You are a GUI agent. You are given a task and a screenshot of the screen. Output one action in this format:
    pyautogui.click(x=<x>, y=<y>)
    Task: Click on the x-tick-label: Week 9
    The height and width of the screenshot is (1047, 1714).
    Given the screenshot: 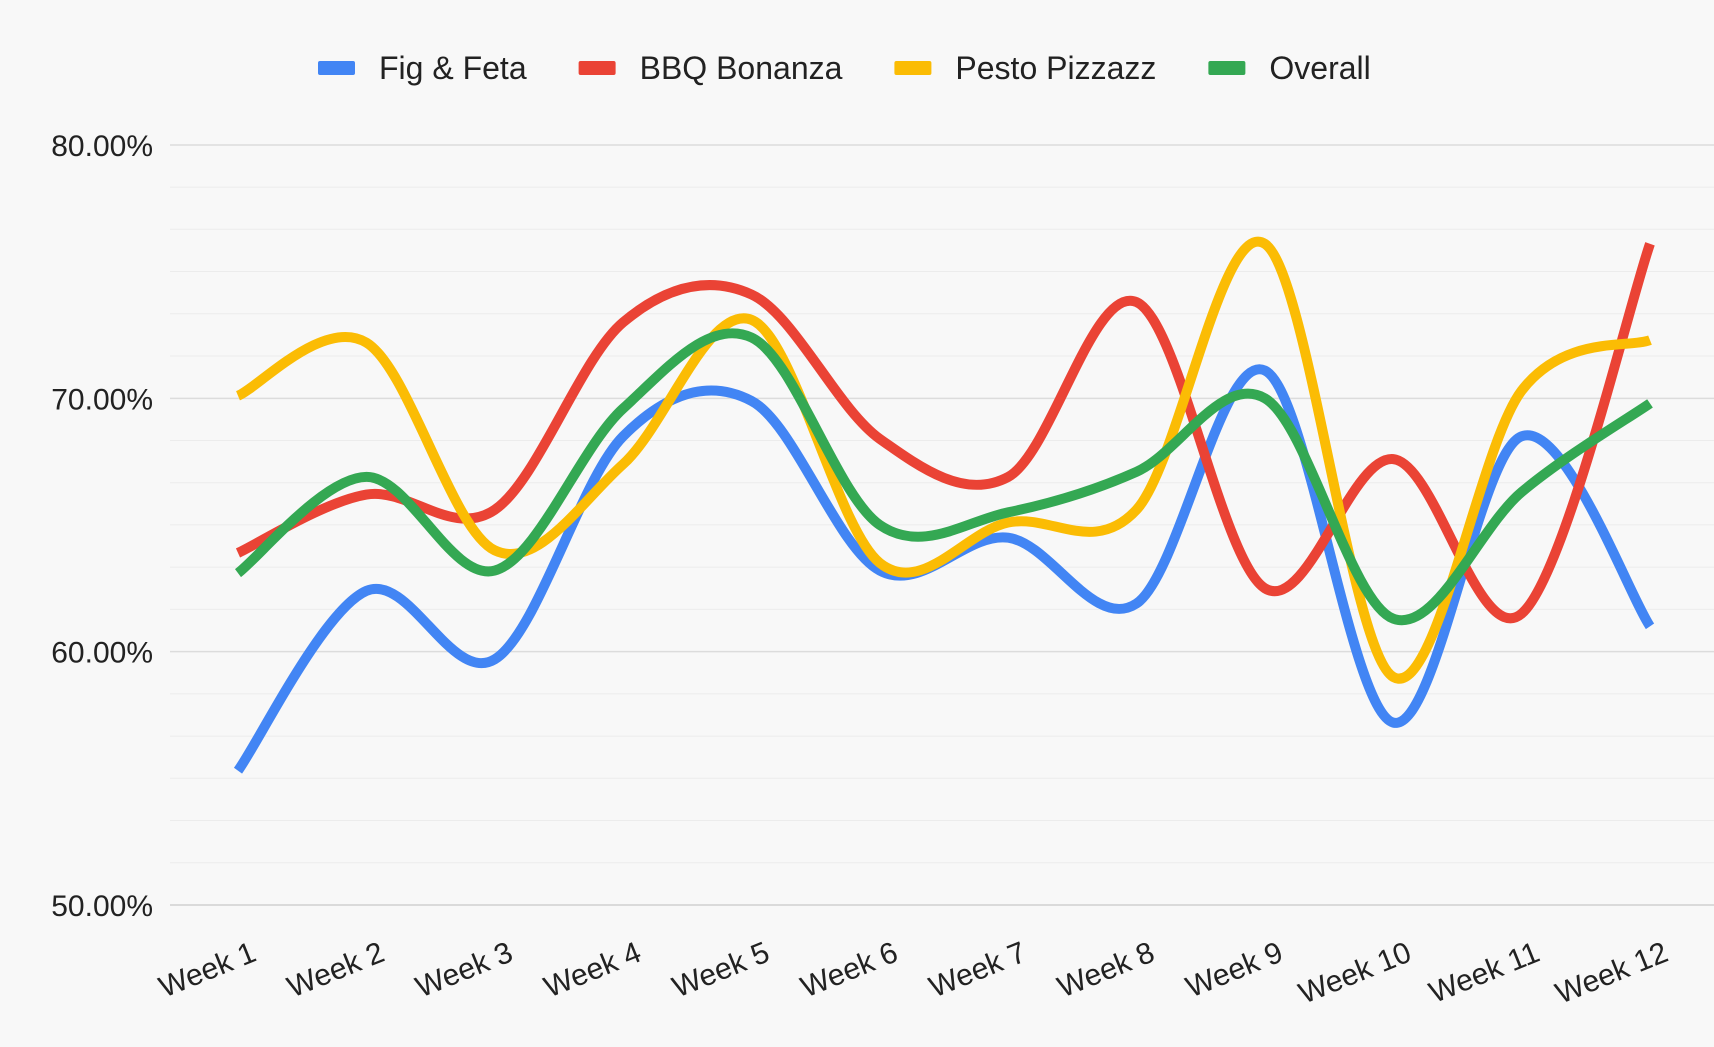 What is the action you would take?
    pyautogui.click(x=1234, y=970)
    